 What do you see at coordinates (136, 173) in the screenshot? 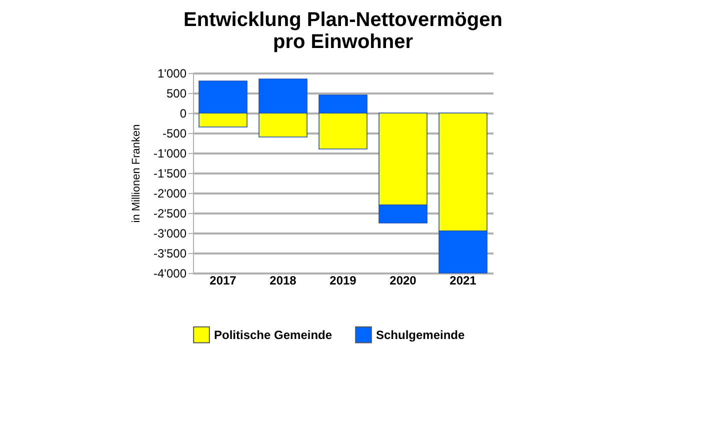
I see `y-axis-title: in Millionen Franken` at bounding box center [136, 173].